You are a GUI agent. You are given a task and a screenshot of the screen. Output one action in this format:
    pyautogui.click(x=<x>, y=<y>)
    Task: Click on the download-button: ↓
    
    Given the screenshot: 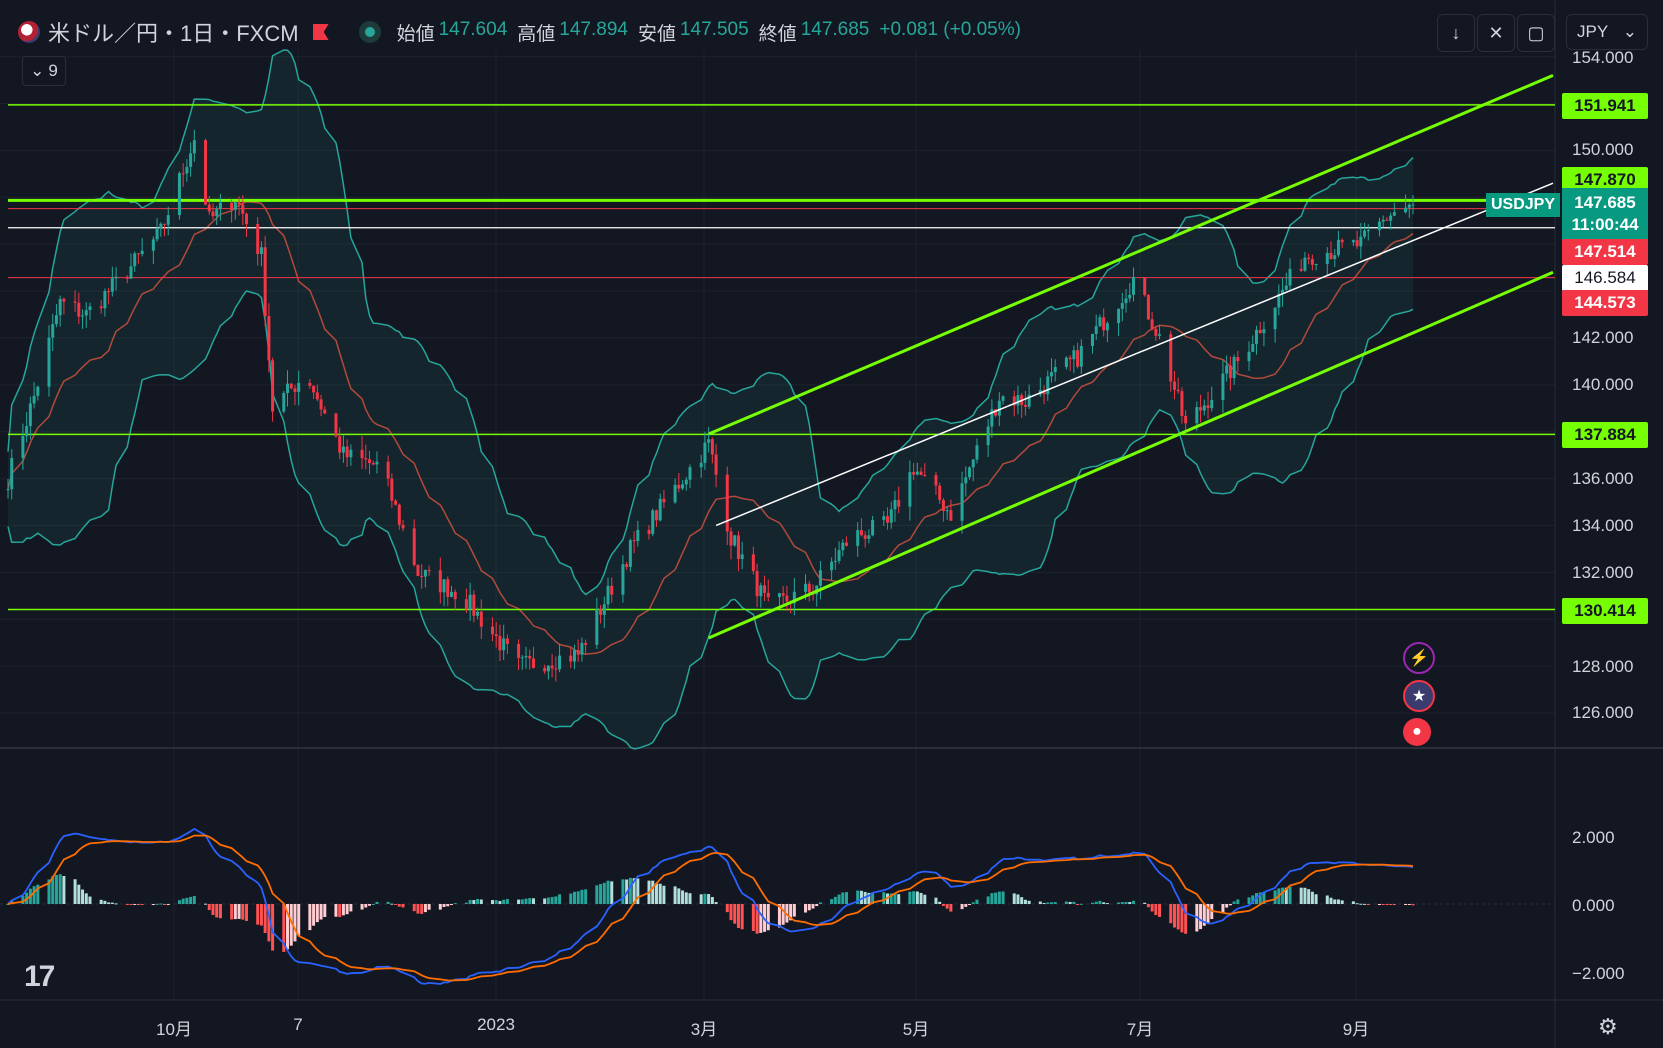 What is the action you would take?
    pyautogui.click(x=1456, y=33)
    